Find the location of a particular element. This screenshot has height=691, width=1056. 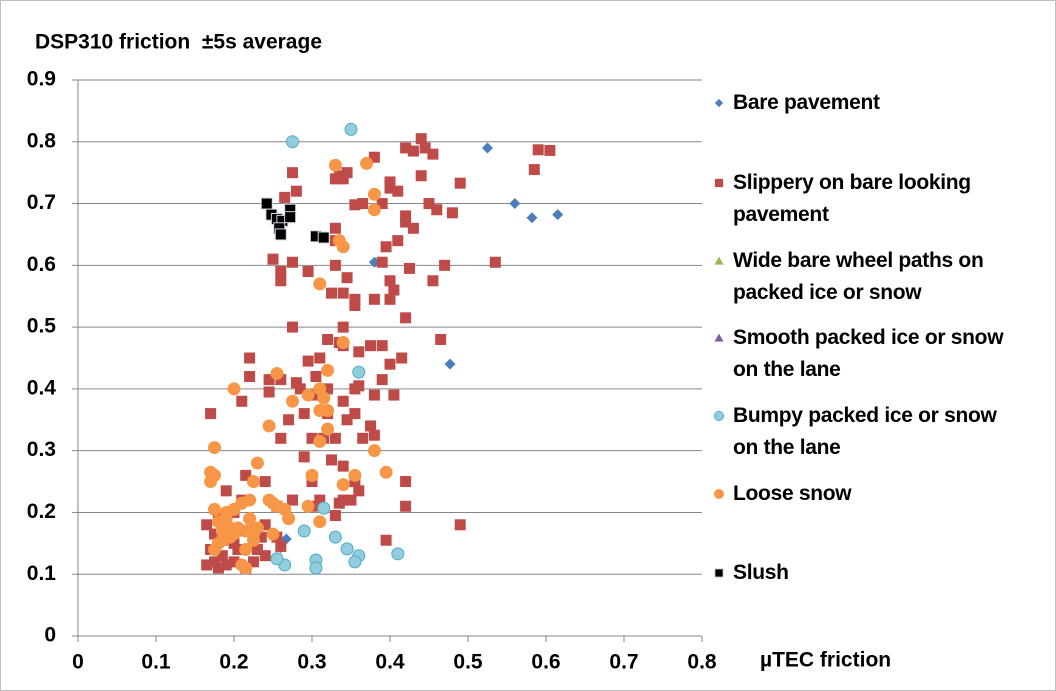

x-tick-label: 0.7 is located at coordinates (623, 662).